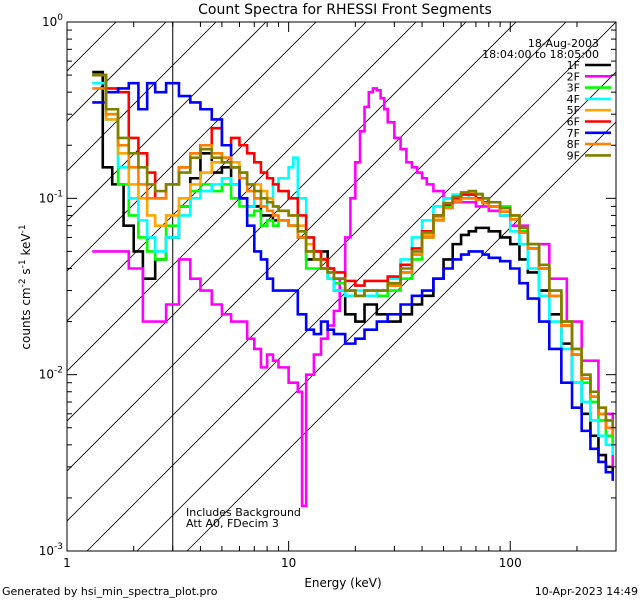 Image resolution: width=640 pixels, height=600 pixels. Describe the element at coordinates (573, 99) in the screenshot. I see `legend-label-4f: 4F` at that location.